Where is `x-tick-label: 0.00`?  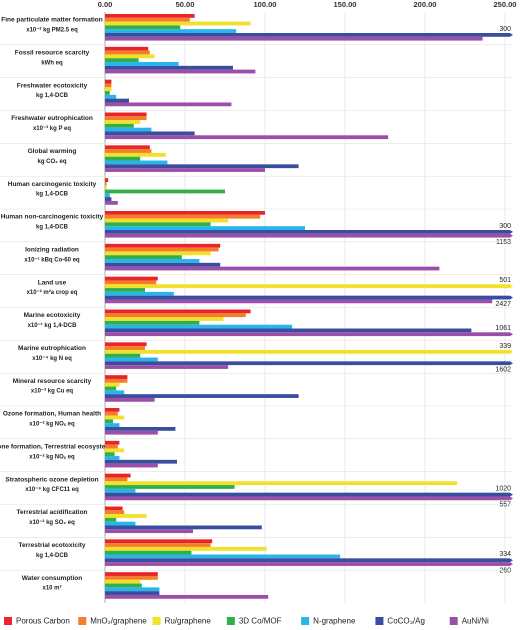 x-tick-label: 0.00 is located at coordinates (105, 4).